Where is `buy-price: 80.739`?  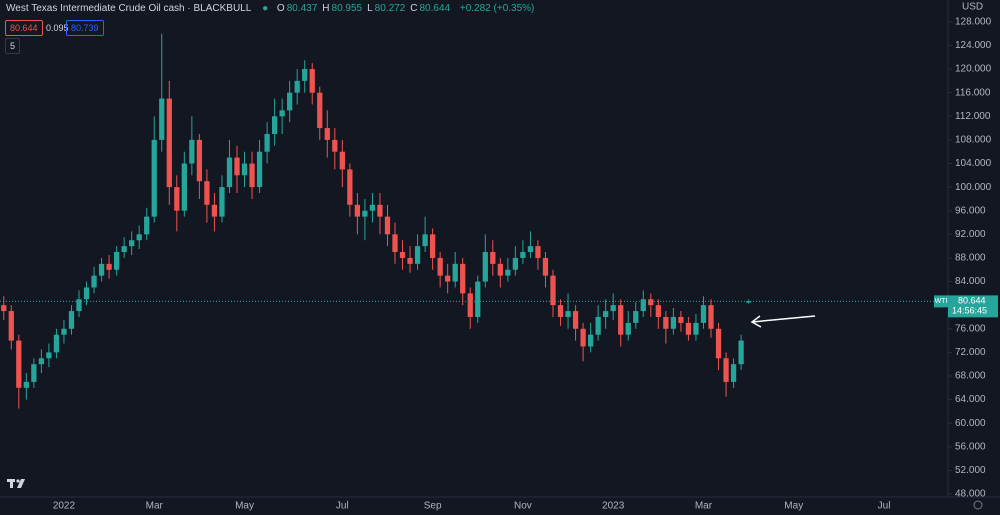 buy-price: 80.739 is located at coordinates (85, 28).